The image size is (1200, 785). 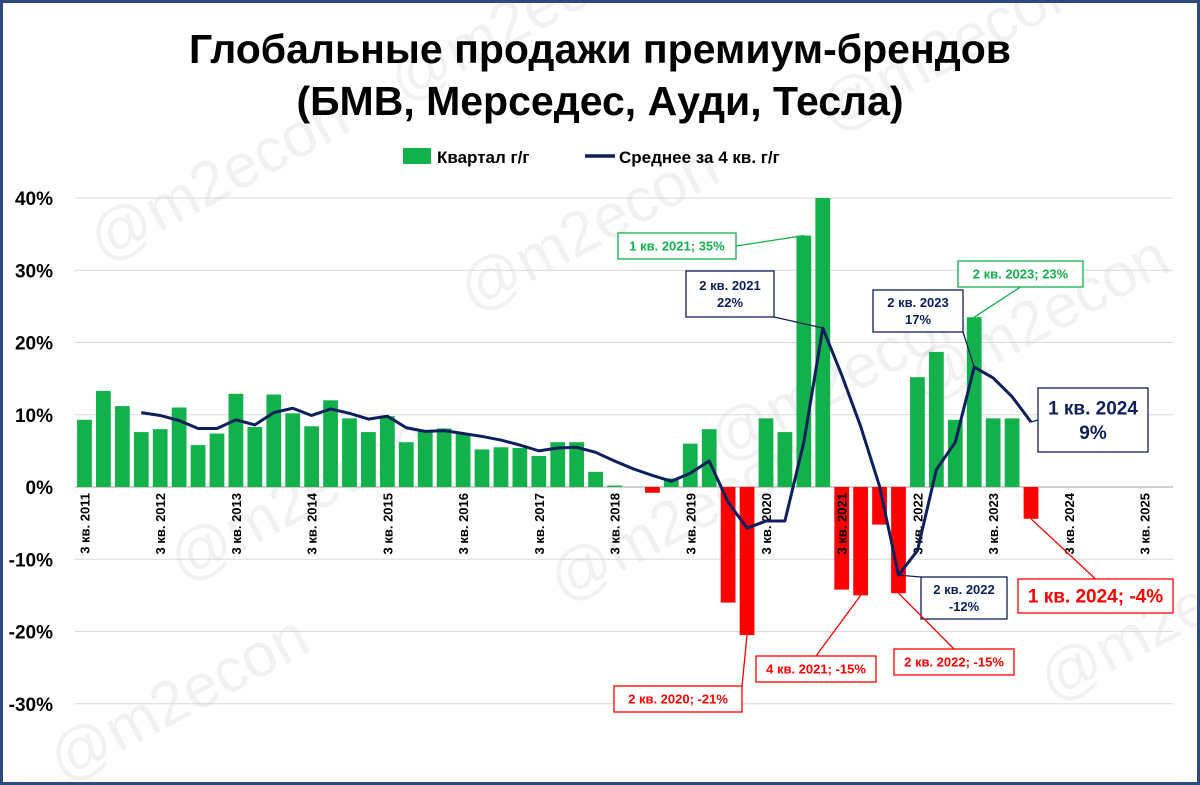 I want to click on callout-label: 2 кв. 2021, so click(x=729, y=285).